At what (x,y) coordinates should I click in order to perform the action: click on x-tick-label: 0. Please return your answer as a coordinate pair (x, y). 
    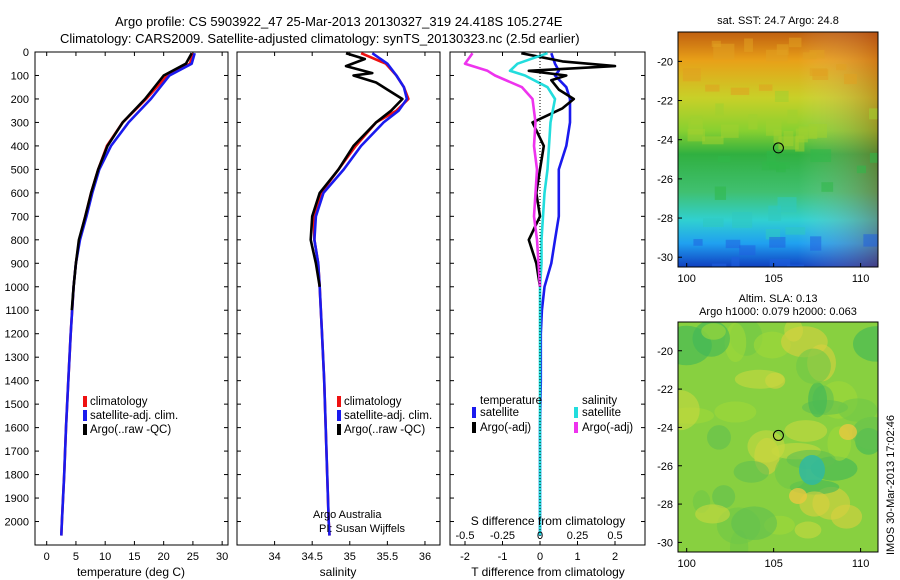
    Looking at the image, I should click on (540, 557).